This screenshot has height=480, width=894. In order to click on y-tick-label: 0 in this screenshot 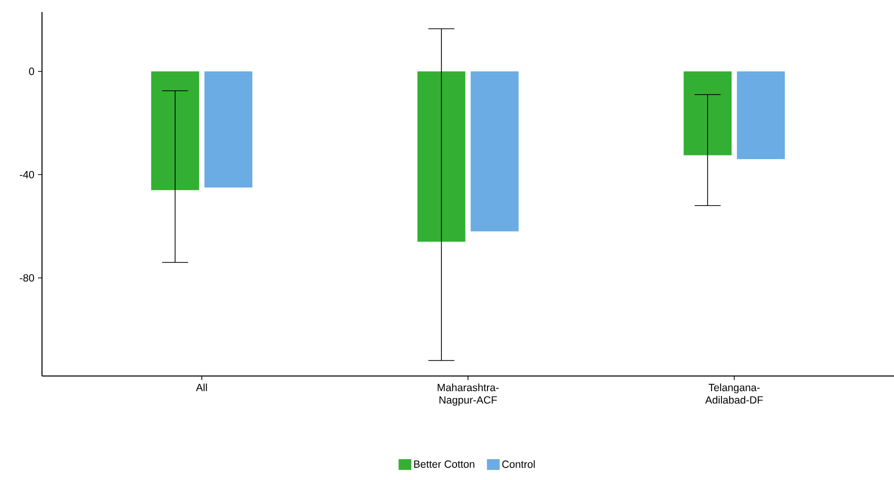, I will do `click(31, 72)`.